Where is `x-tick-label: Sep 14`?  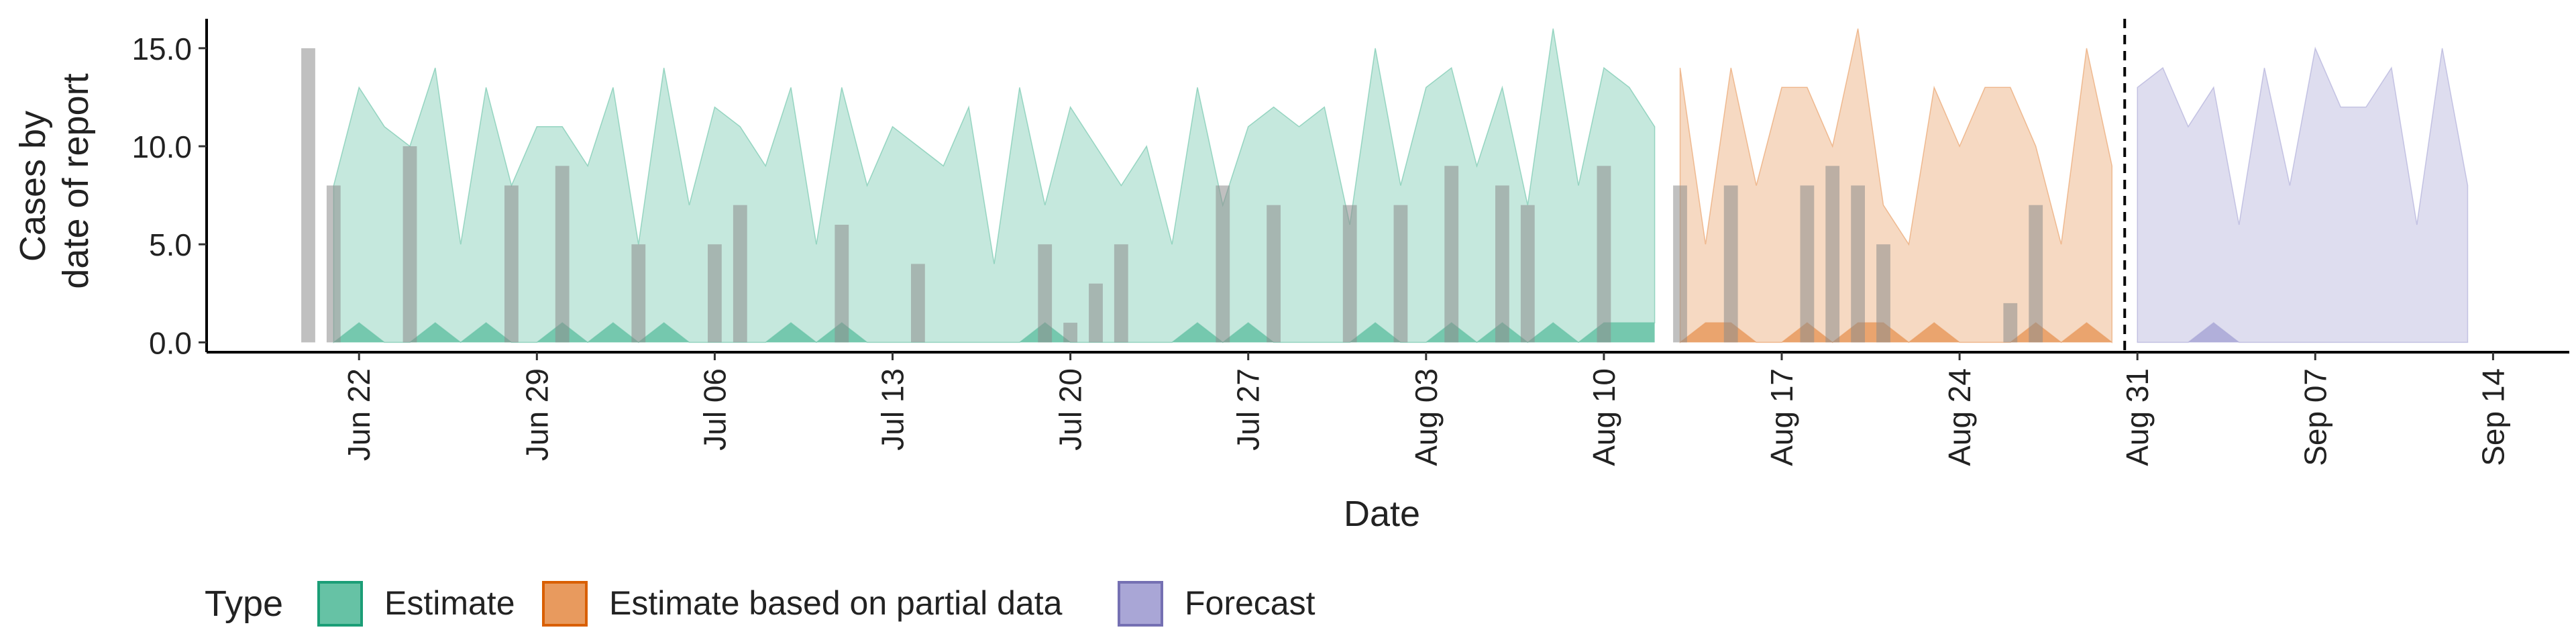
x-tick-label: Sep 14 is located at coordinates (2492, 417).